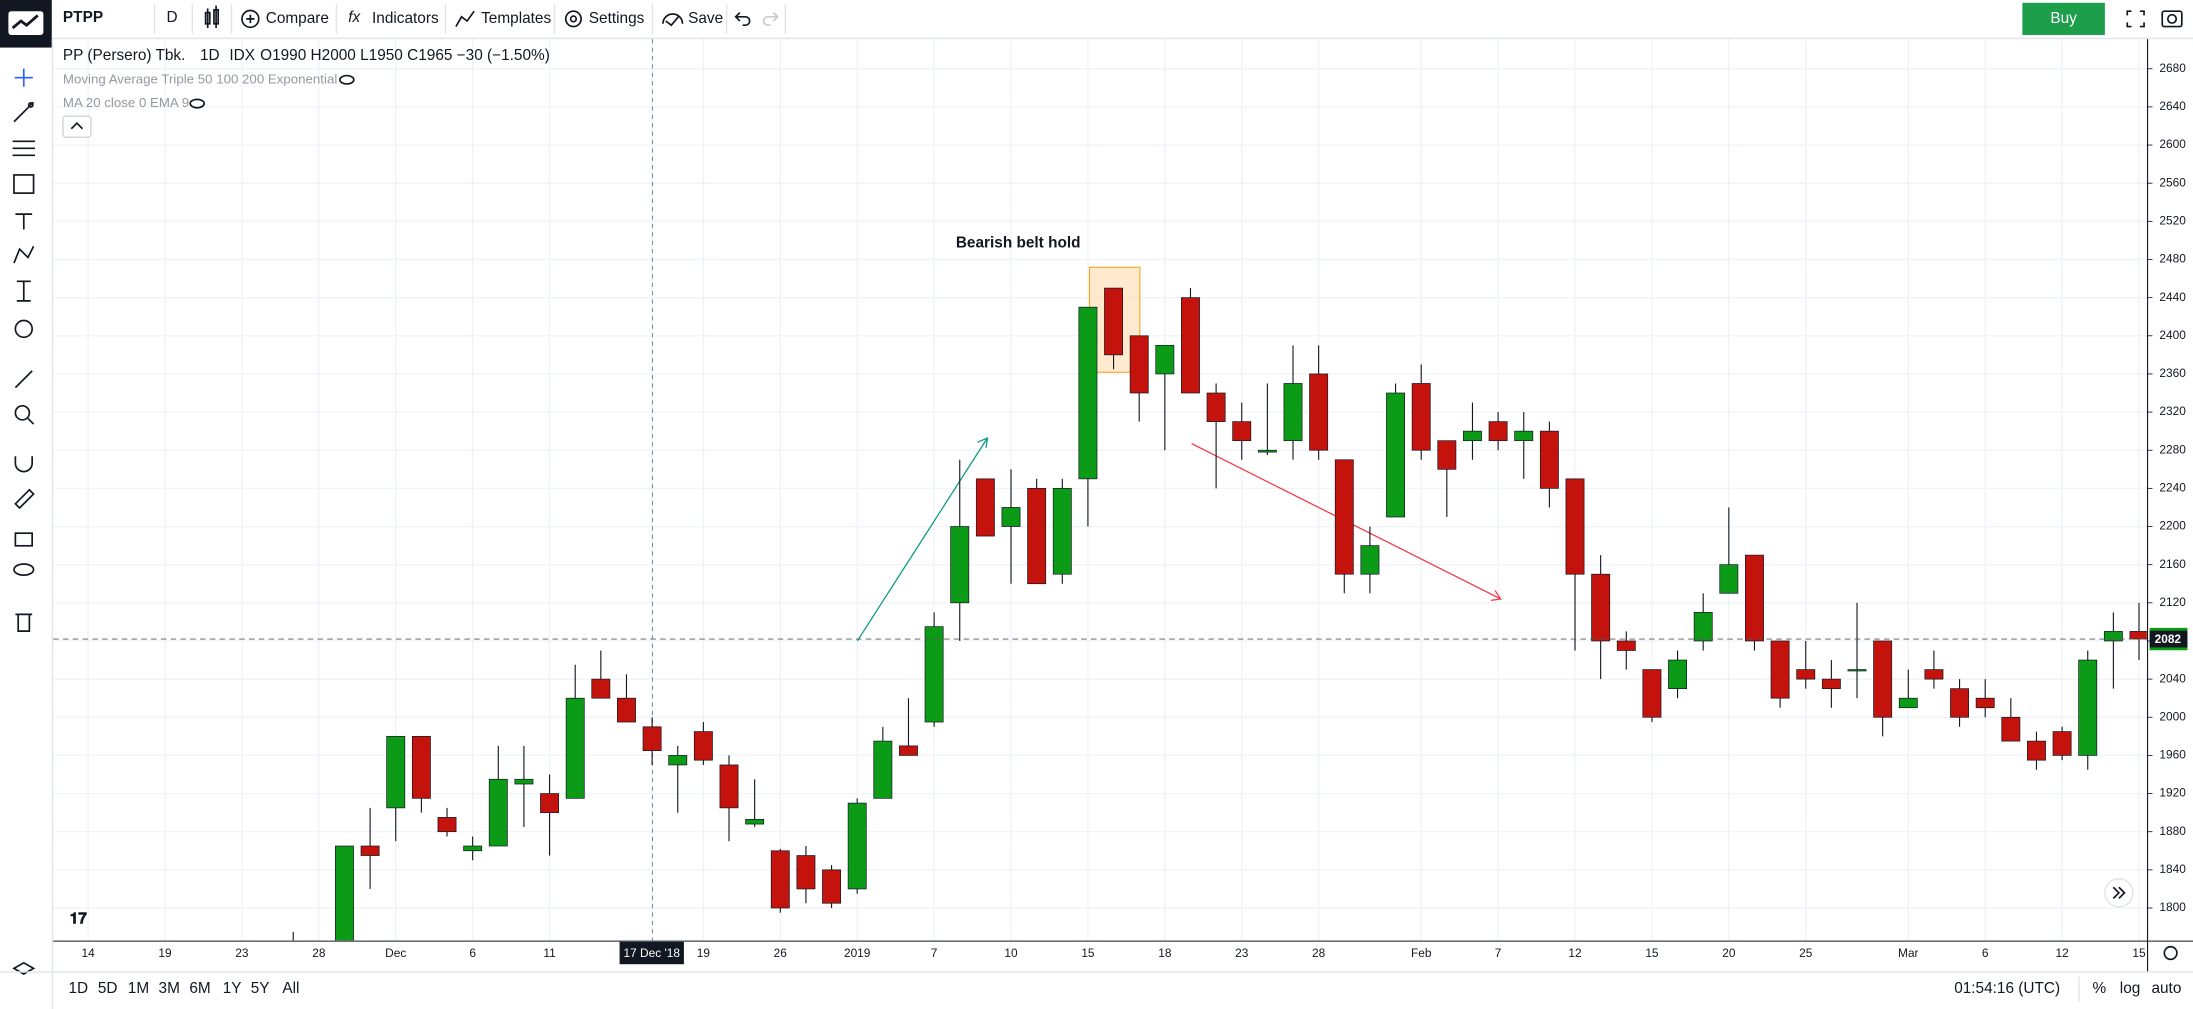 Image resolution: width=2193 pixels, height=1009 pixels. Describe the element at coordinates (405, 18) in the screenshot. I see `indicators-button: Indicators` at that location.